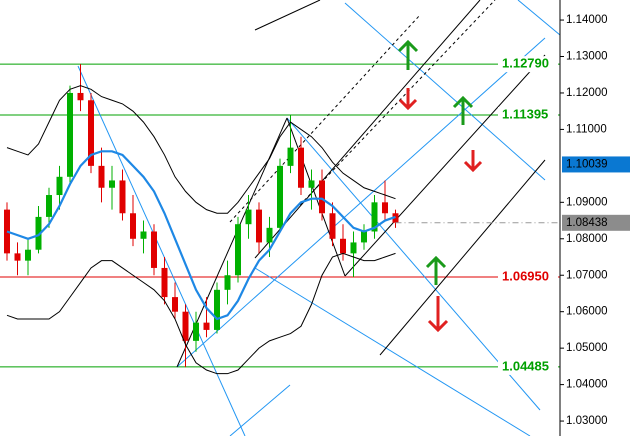 This screenshot has width=631, height=436. I want to click on y-tick-label: 1.05000, so click(587, 348).